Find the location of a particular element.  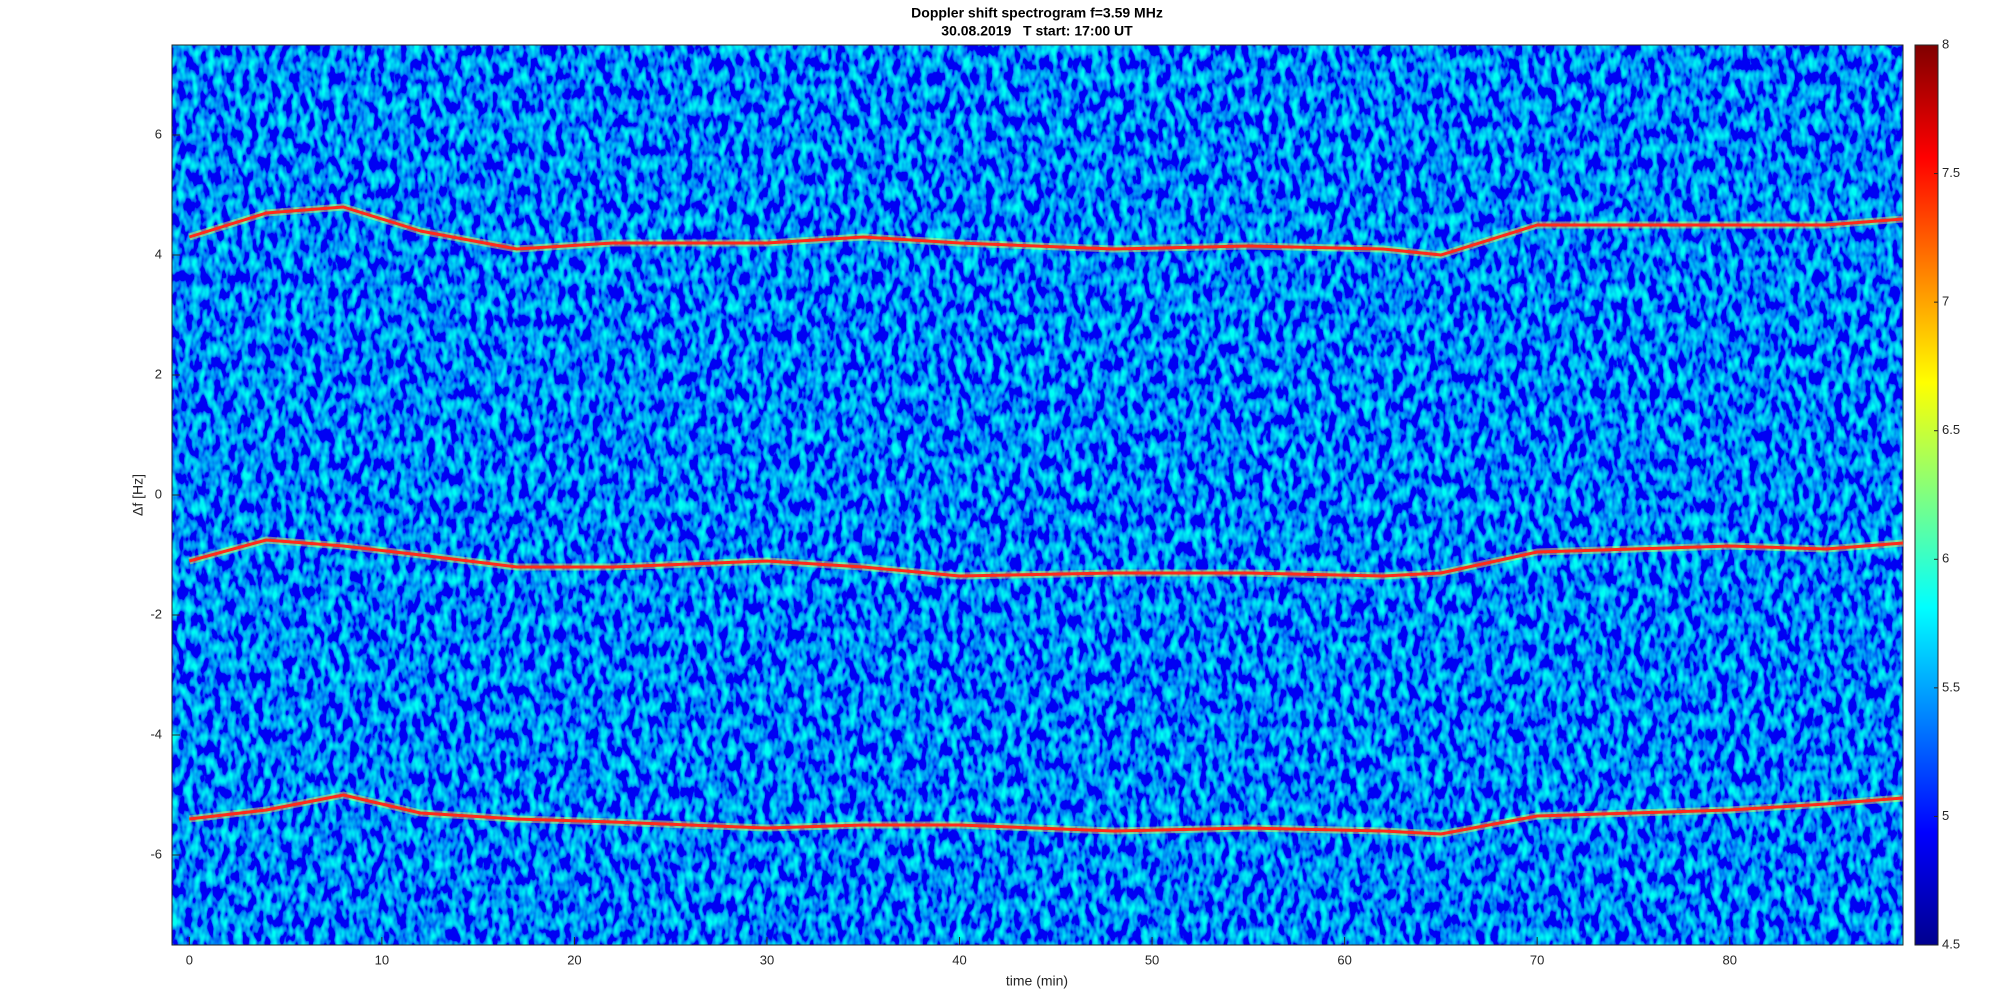

y-tick-label: -4 is located at coordinates (156, 733).